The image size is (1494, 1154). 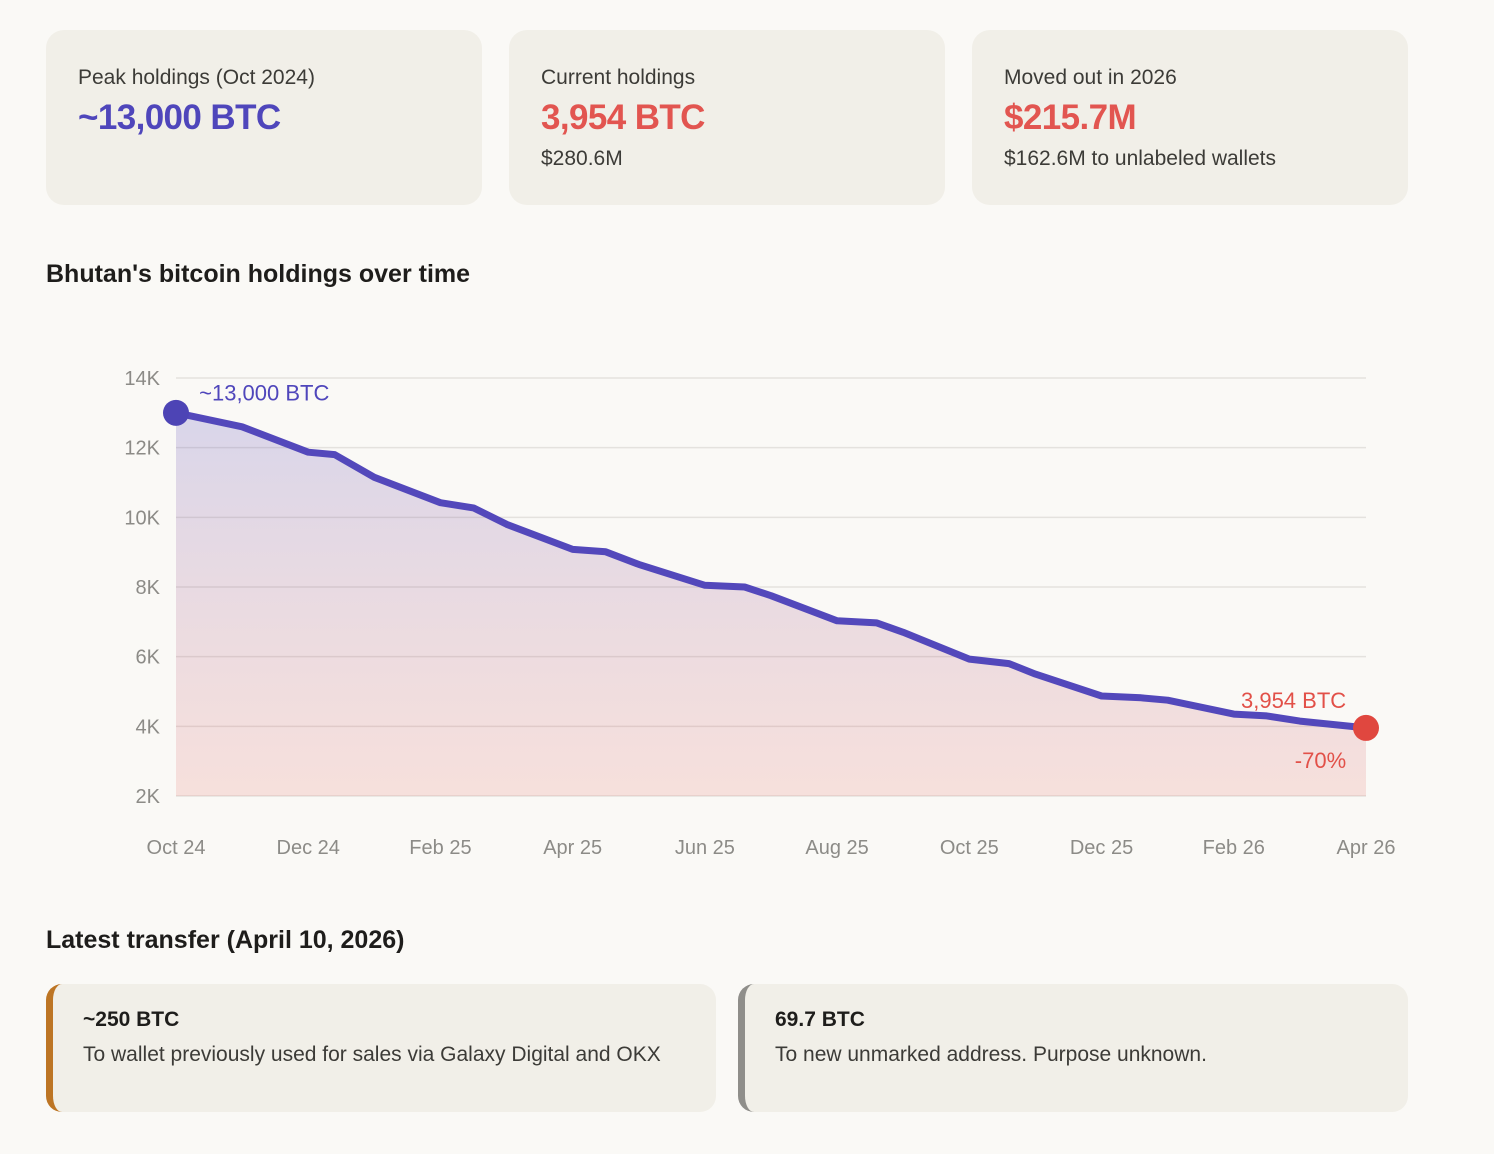 What do you see at coordinates (142, 449) in the screenshot?
I see `y-tick-label: 12K` at bounding box center [142, 449].